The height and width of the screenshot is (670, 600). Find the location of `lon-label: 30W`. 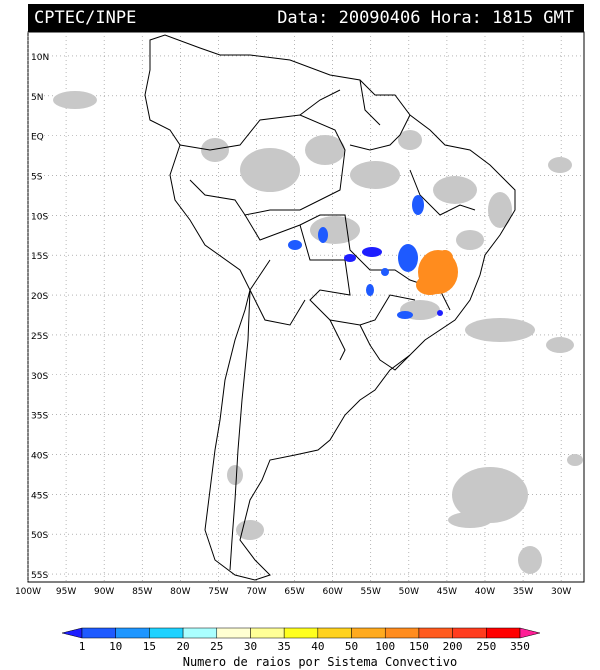

lon-label: 30W is located at coordinates (561, 592).